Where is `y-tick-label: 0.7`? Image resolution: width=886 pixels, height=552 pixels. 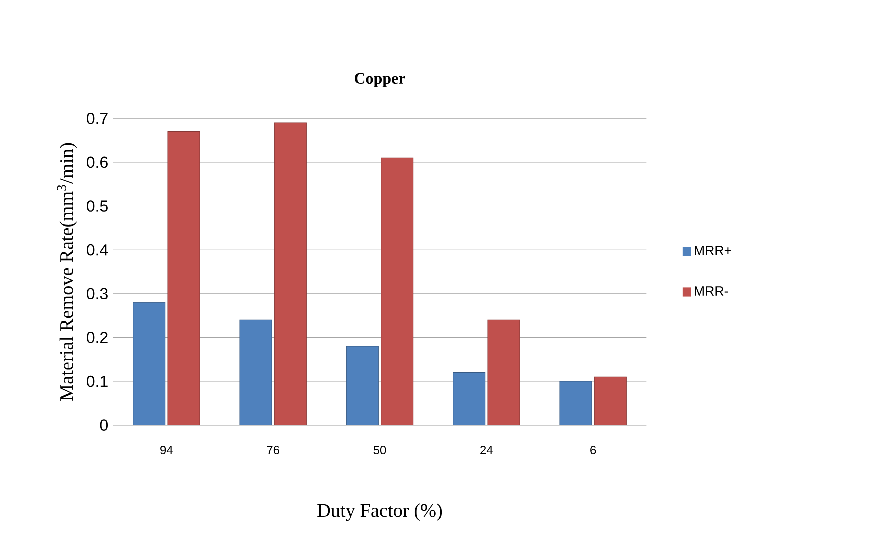
y-tick-label: 0.7 is located at coordinates (97, 118).